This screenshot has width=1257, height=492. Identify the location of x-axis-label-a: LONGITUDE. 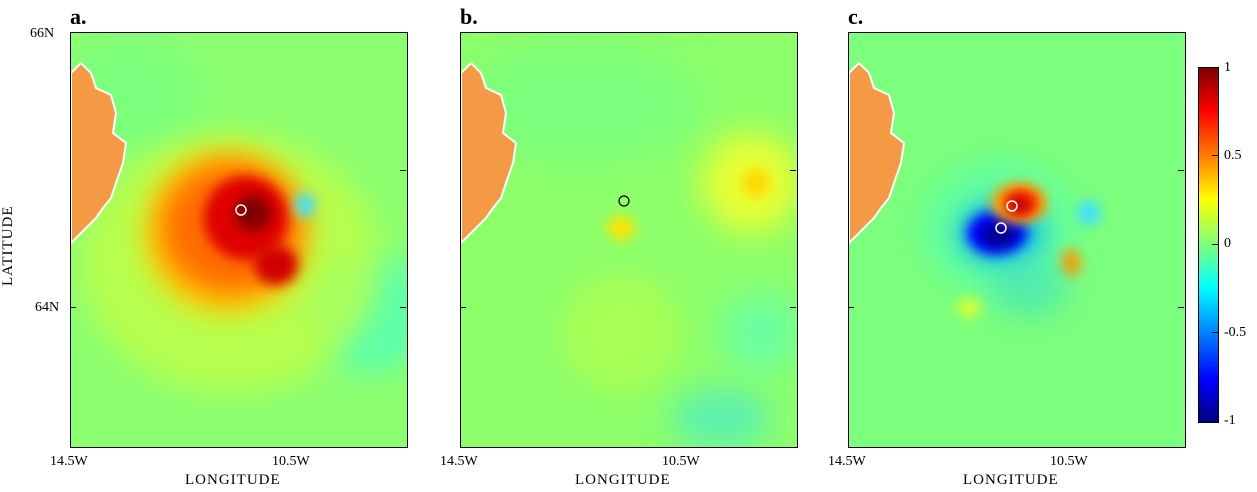
(233, 480).